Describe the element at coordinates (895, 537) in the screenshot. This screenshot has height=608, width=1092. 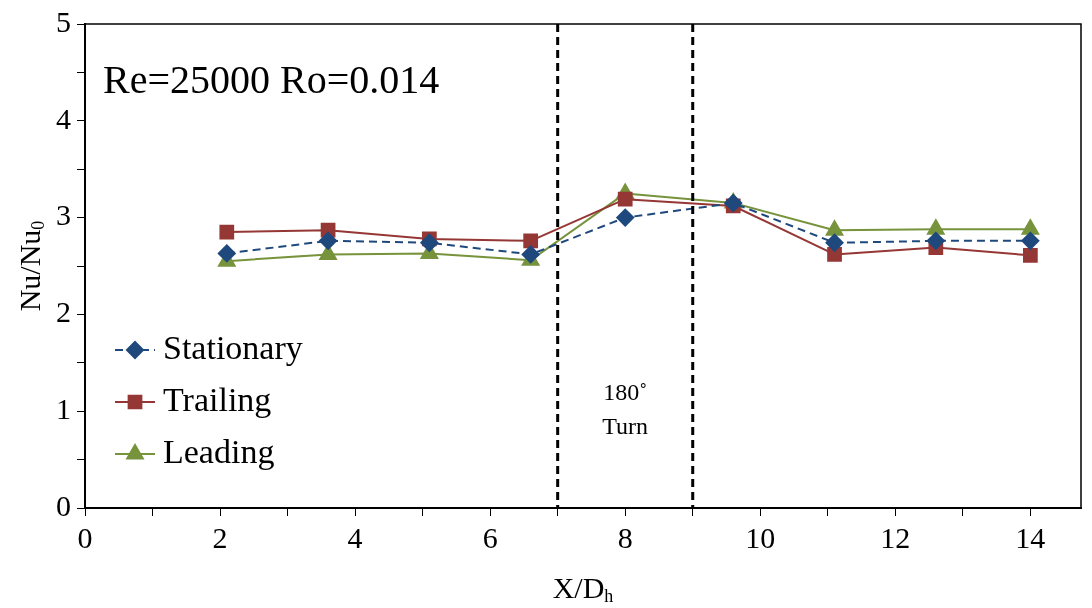
I see `x-tick-label: 12` at that location.